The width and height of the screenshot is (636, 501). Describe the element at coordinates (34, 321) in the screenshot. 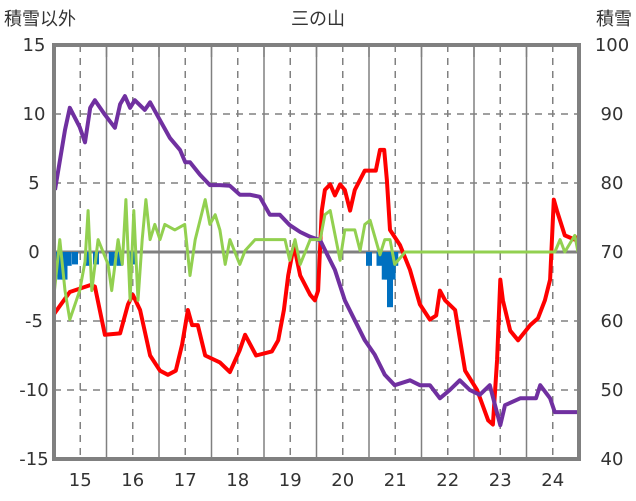

I see `y-left-tick-label: -5` at that location.